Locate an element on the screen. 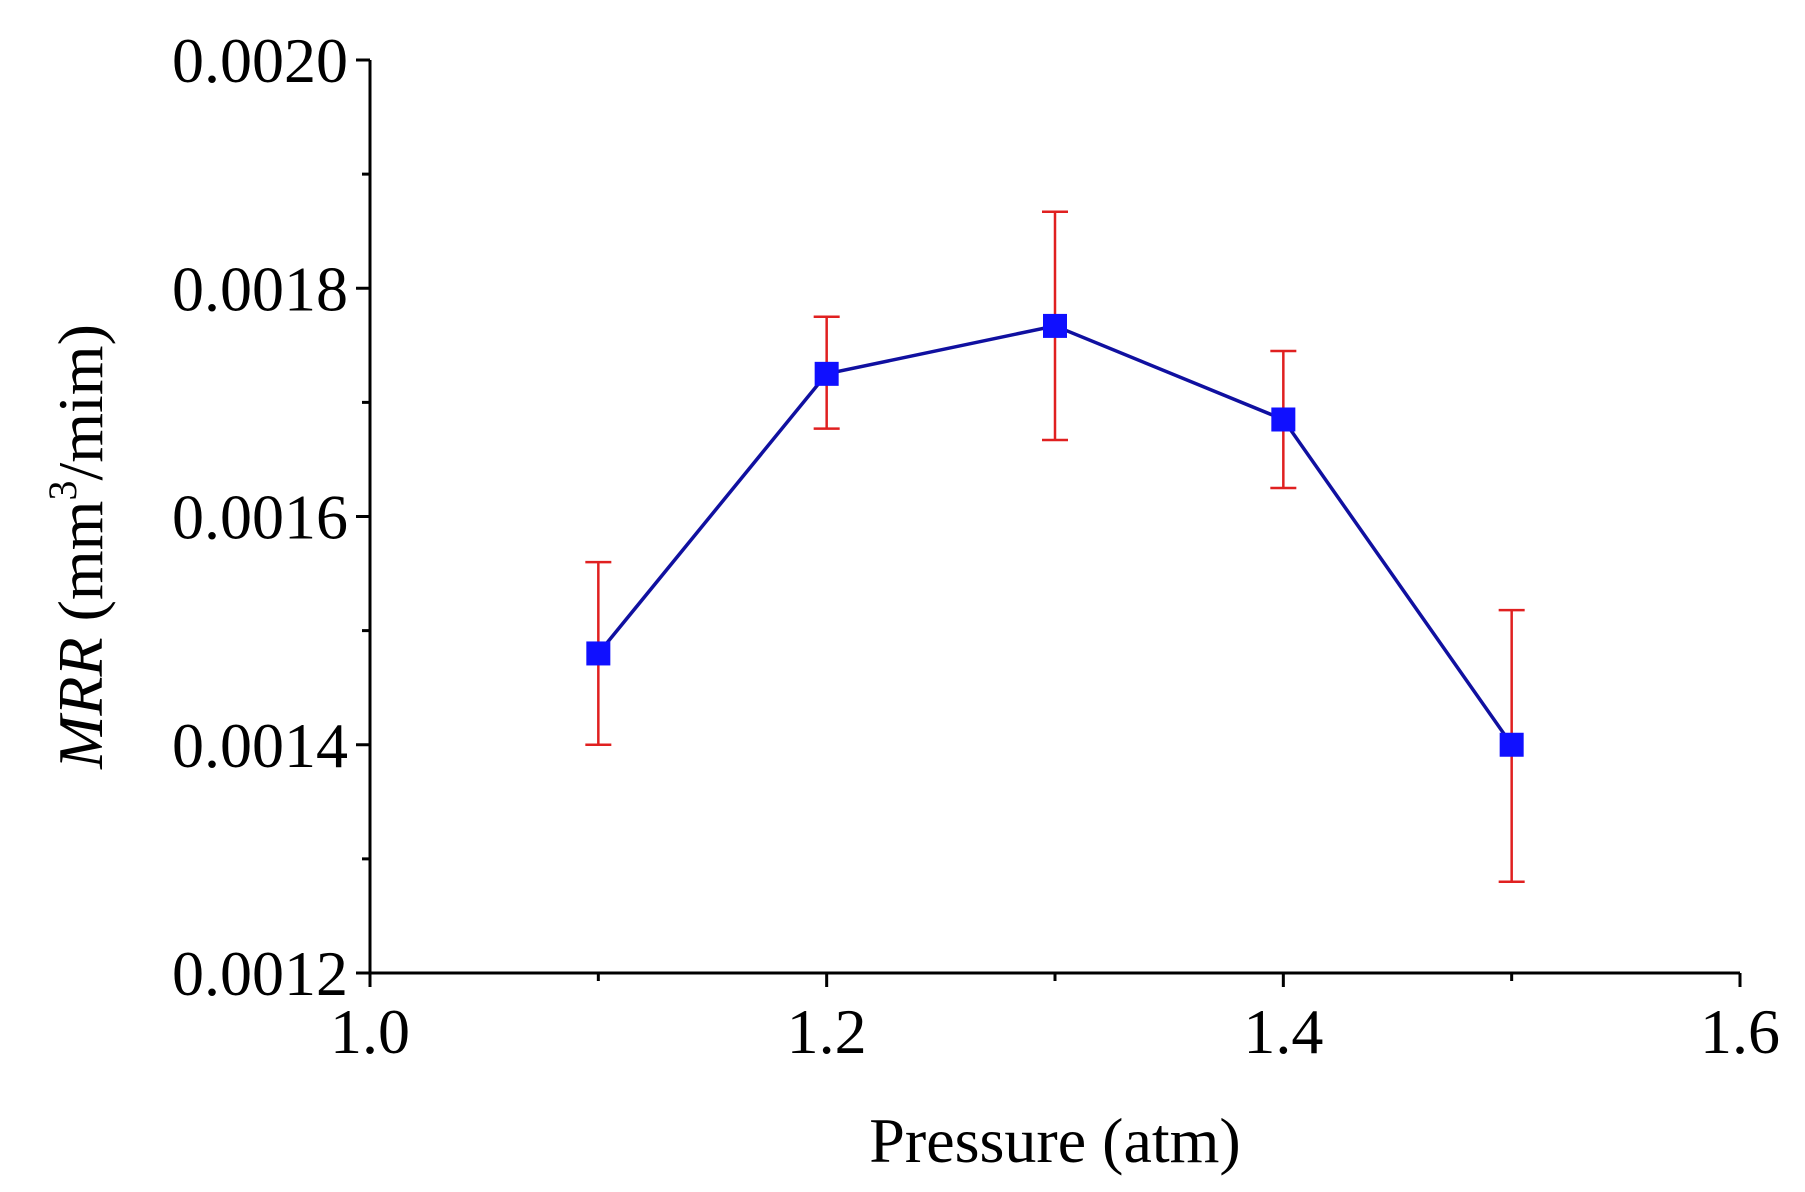 The width and height of the screenshot is (1805, 1192). y-axis-title-unit-prefix: (mm is located at coordinates (80, 569).